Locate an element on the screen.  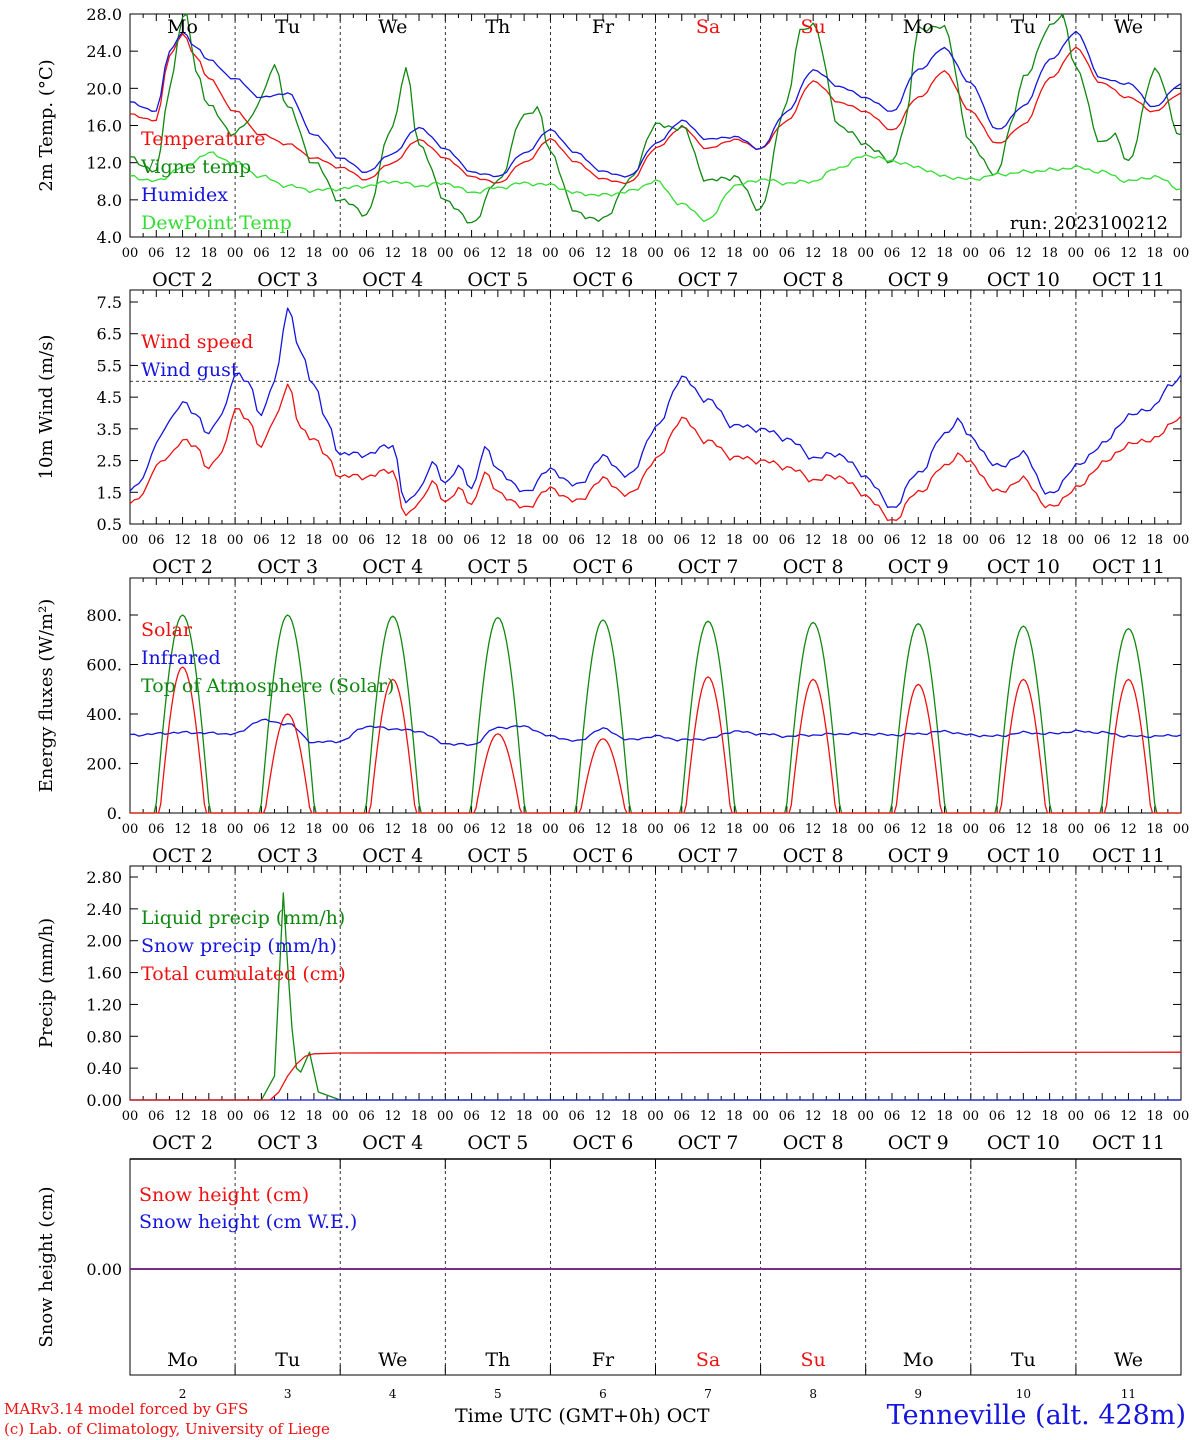
day-number-label: 5 is located at coordinates (498, 1393).